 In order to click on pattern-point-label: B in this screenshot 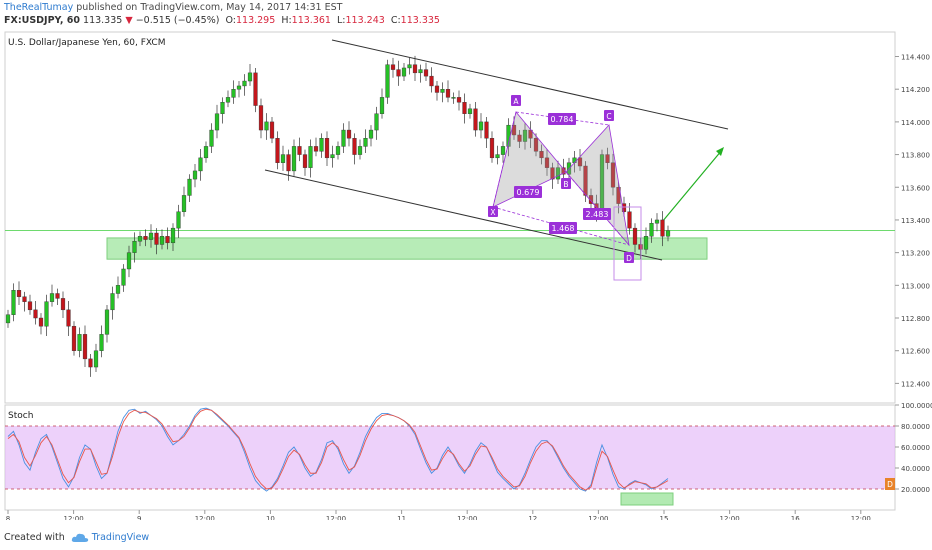, I will do `click(565, 184)`.